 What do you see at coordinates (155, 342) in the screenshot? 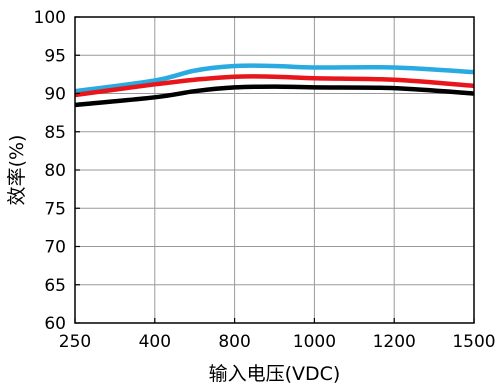
I see `x-tick-label: 400` at bounding box center [155, 342].